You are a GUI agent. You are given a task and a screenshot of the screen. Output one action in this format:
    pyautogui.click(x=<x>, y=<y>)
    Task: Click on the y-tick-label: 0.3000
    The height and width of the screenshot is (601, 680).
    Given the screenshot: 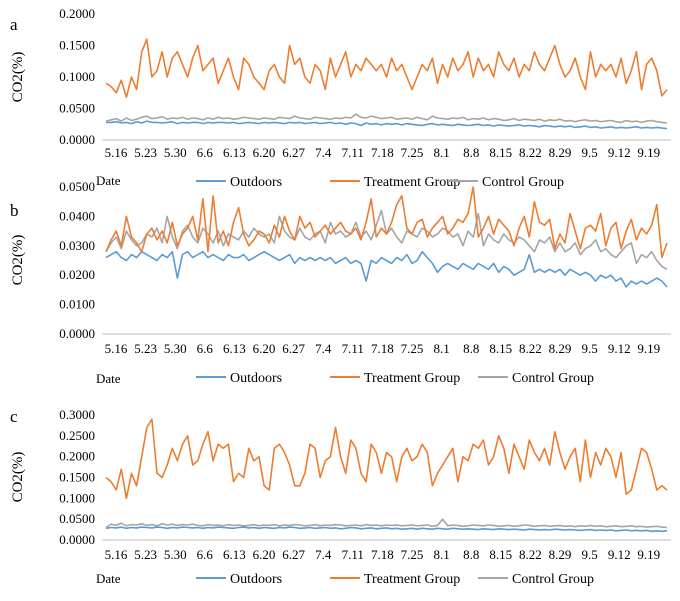 What is the action you would take?
    pyautogui.click(x=77, y=414)
    